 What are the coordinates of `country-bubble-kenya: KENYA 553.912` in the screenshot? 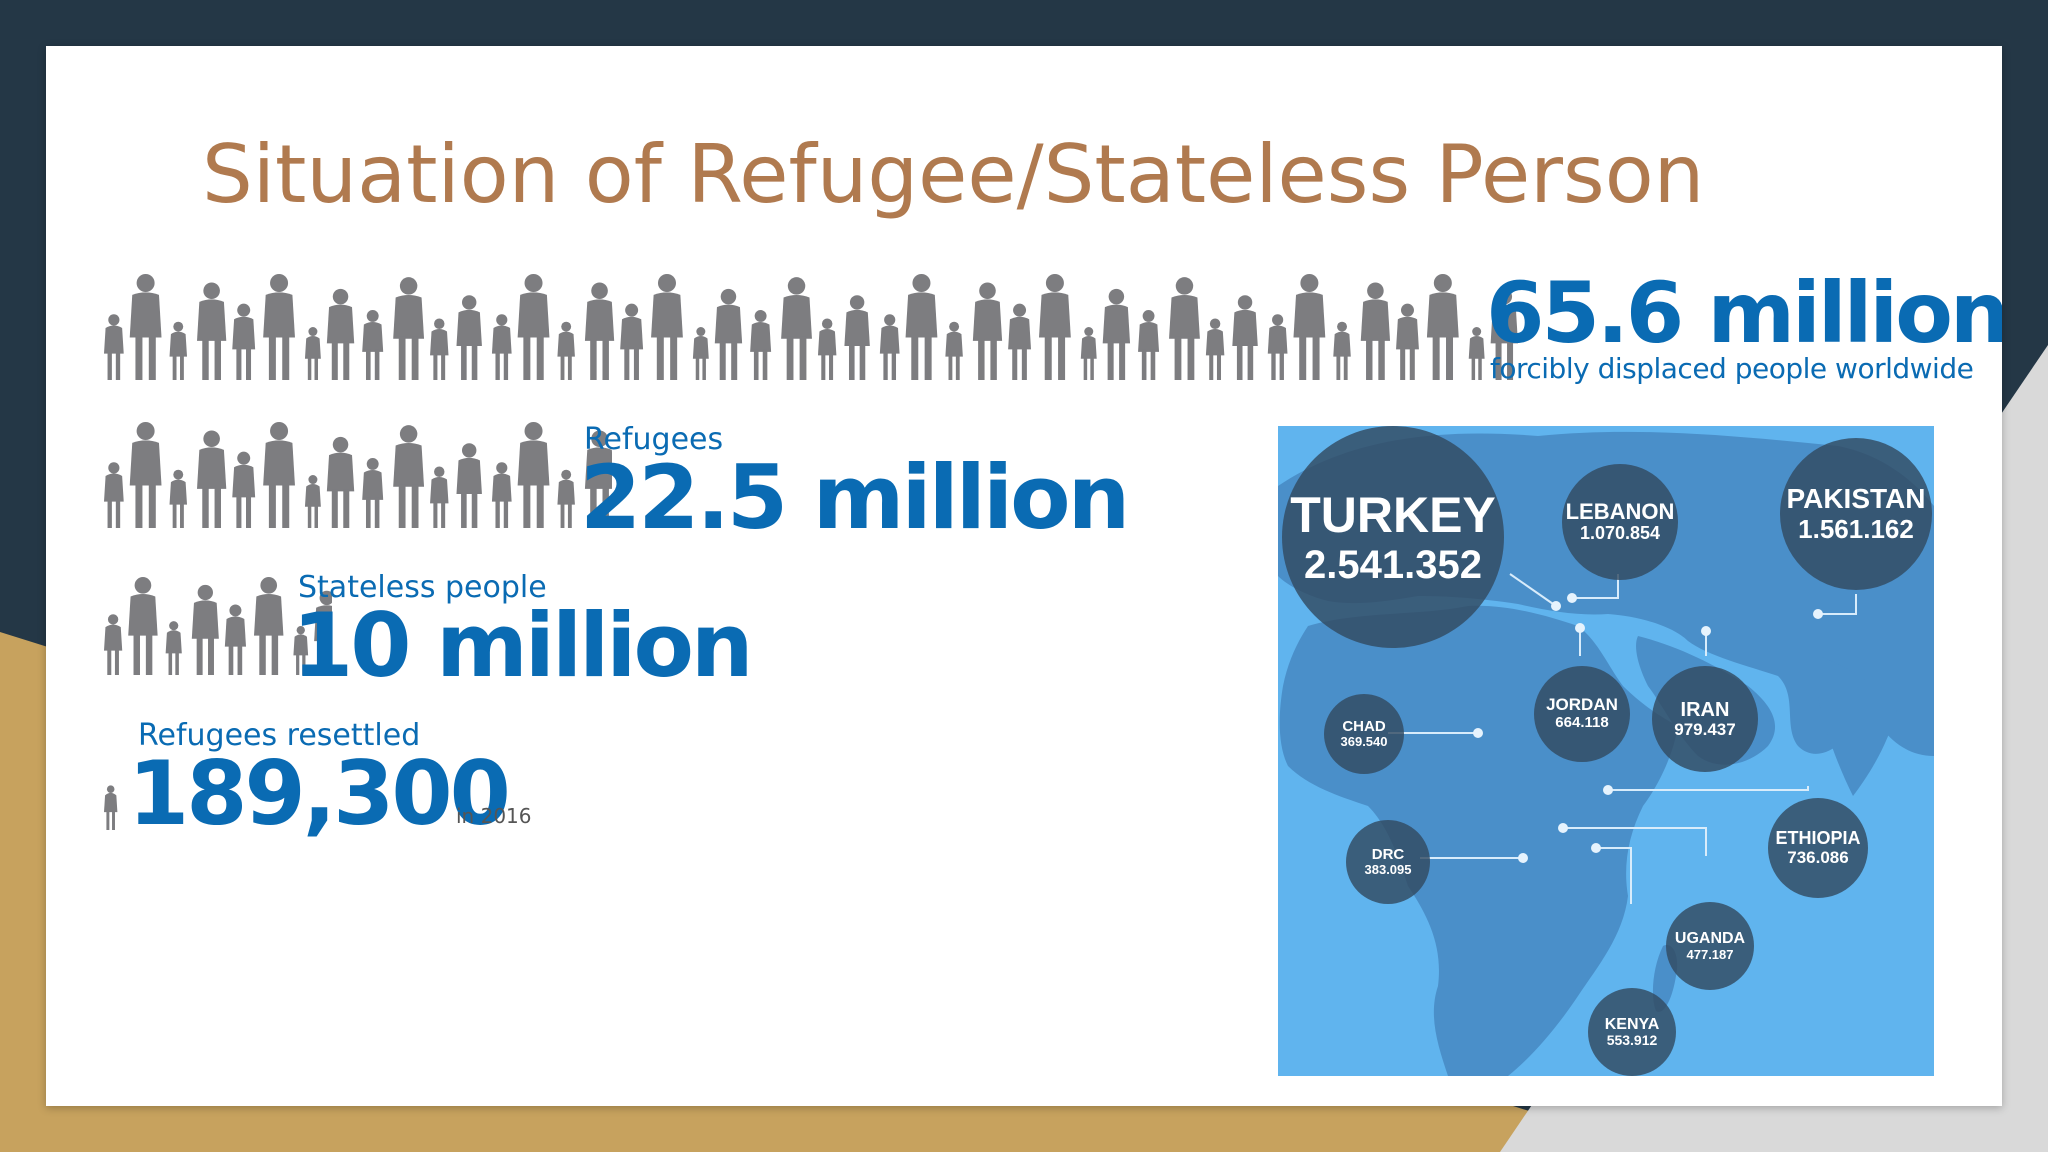 It's located at (1632, 1032).